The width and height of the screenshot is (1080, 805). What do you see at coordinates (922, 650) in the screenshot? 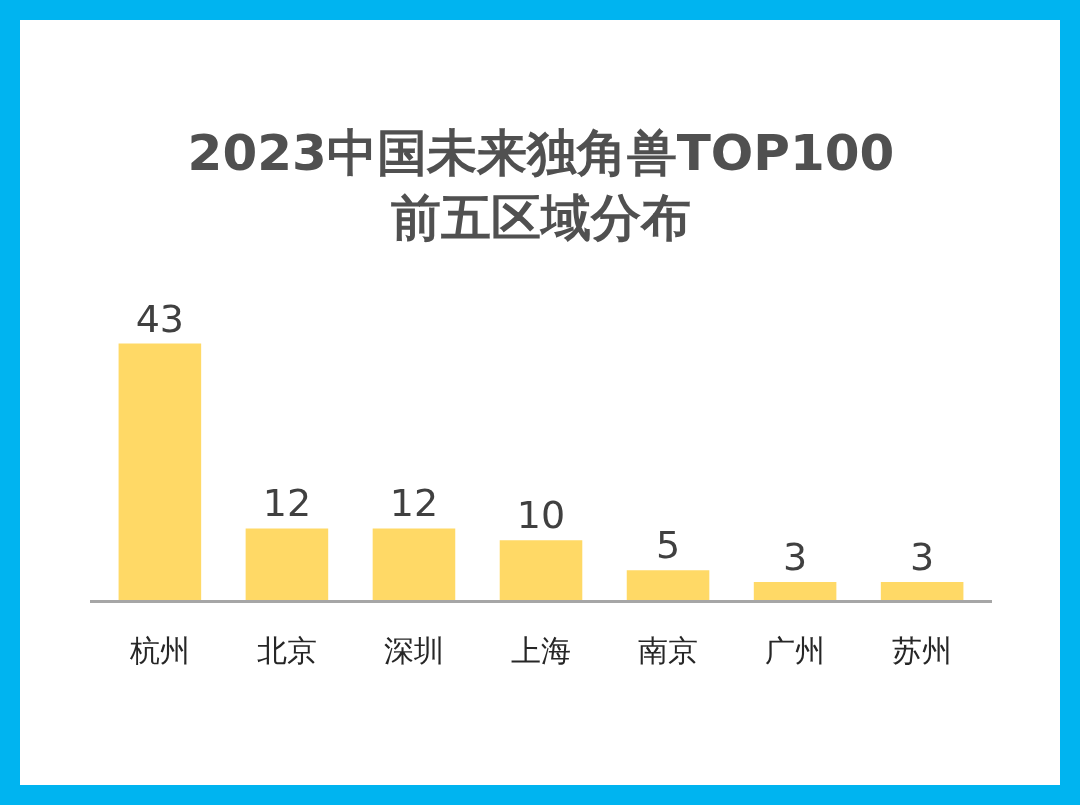
I see `x-tick-label: 苏州` at bounding box center [922, 650].